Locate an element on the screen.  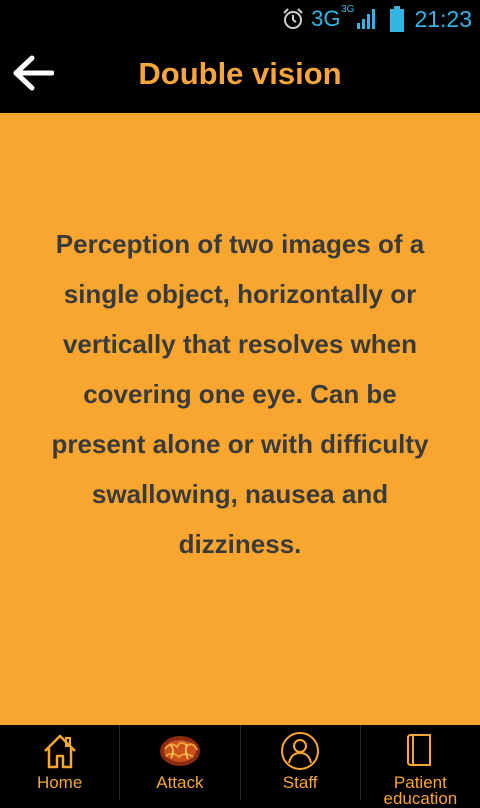
status-clock: 21:23 is located at coordinates (443, 18).